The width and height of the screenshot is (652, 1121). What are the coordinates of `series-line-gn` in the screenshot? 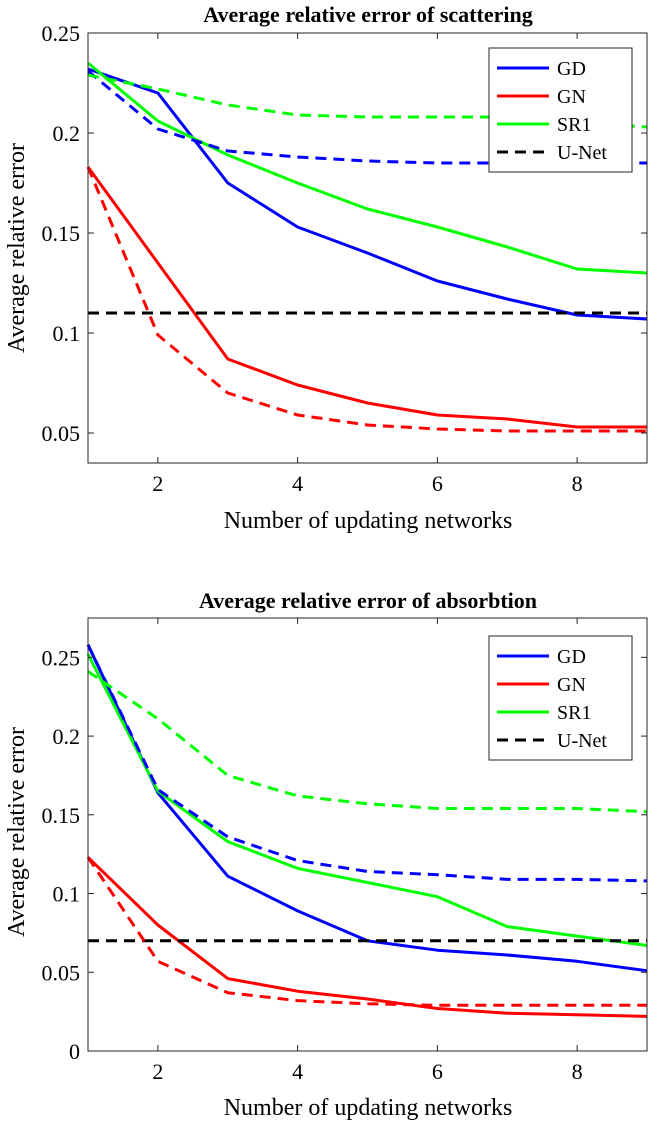 It's located at (367, 937).